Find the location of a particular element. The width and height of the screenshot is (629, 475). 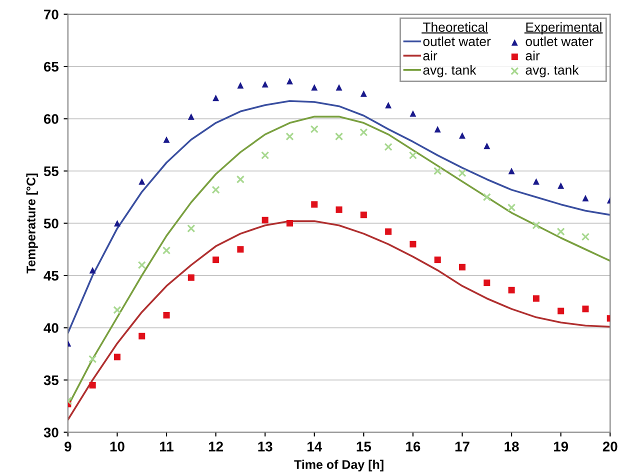

y-tick-label: 40 is located at coordinates (51, 328).